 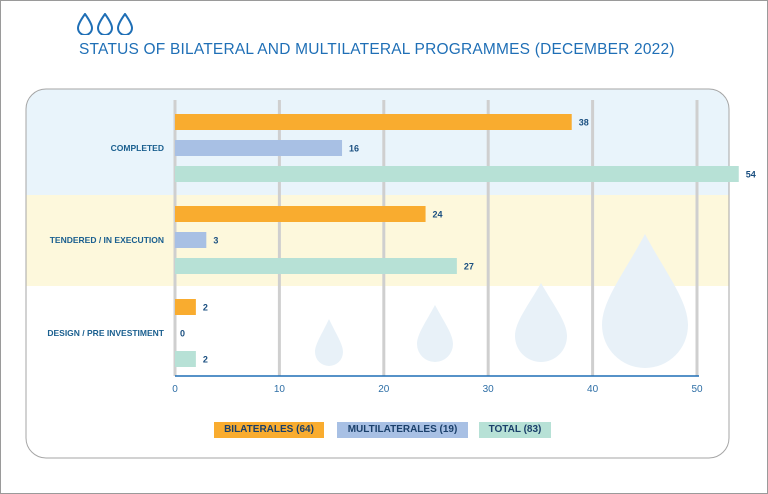 What do you see at coordinates (489, 389) in the screenshot?
I see `x-tick-label: 30` at bounding box center [489, 389].